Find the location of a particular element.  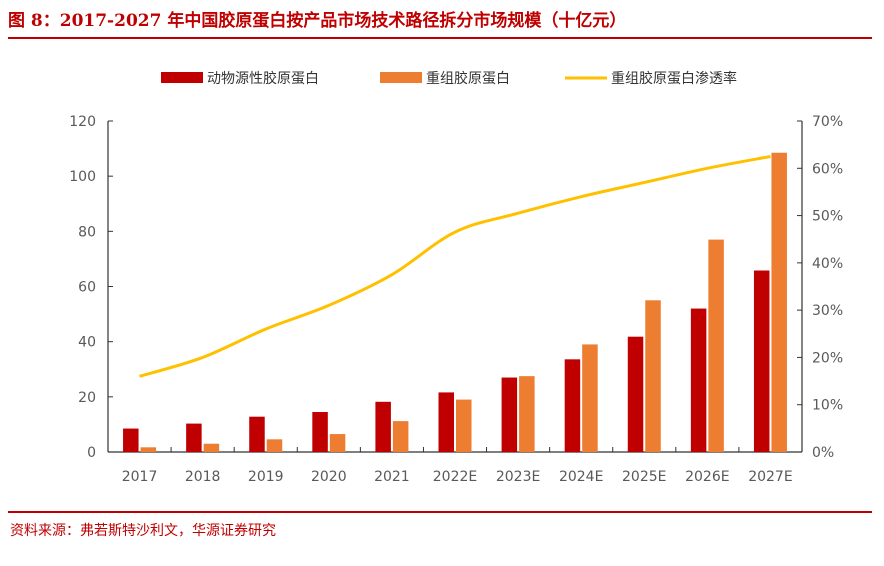

right-tick-label: 50% is located at coordinates (827, 217).